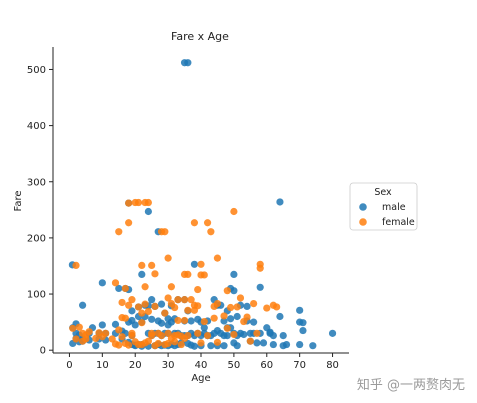  I want to click on x-ticks: 0 10 20 30 40 50 60 70 80, so click(202, 362).